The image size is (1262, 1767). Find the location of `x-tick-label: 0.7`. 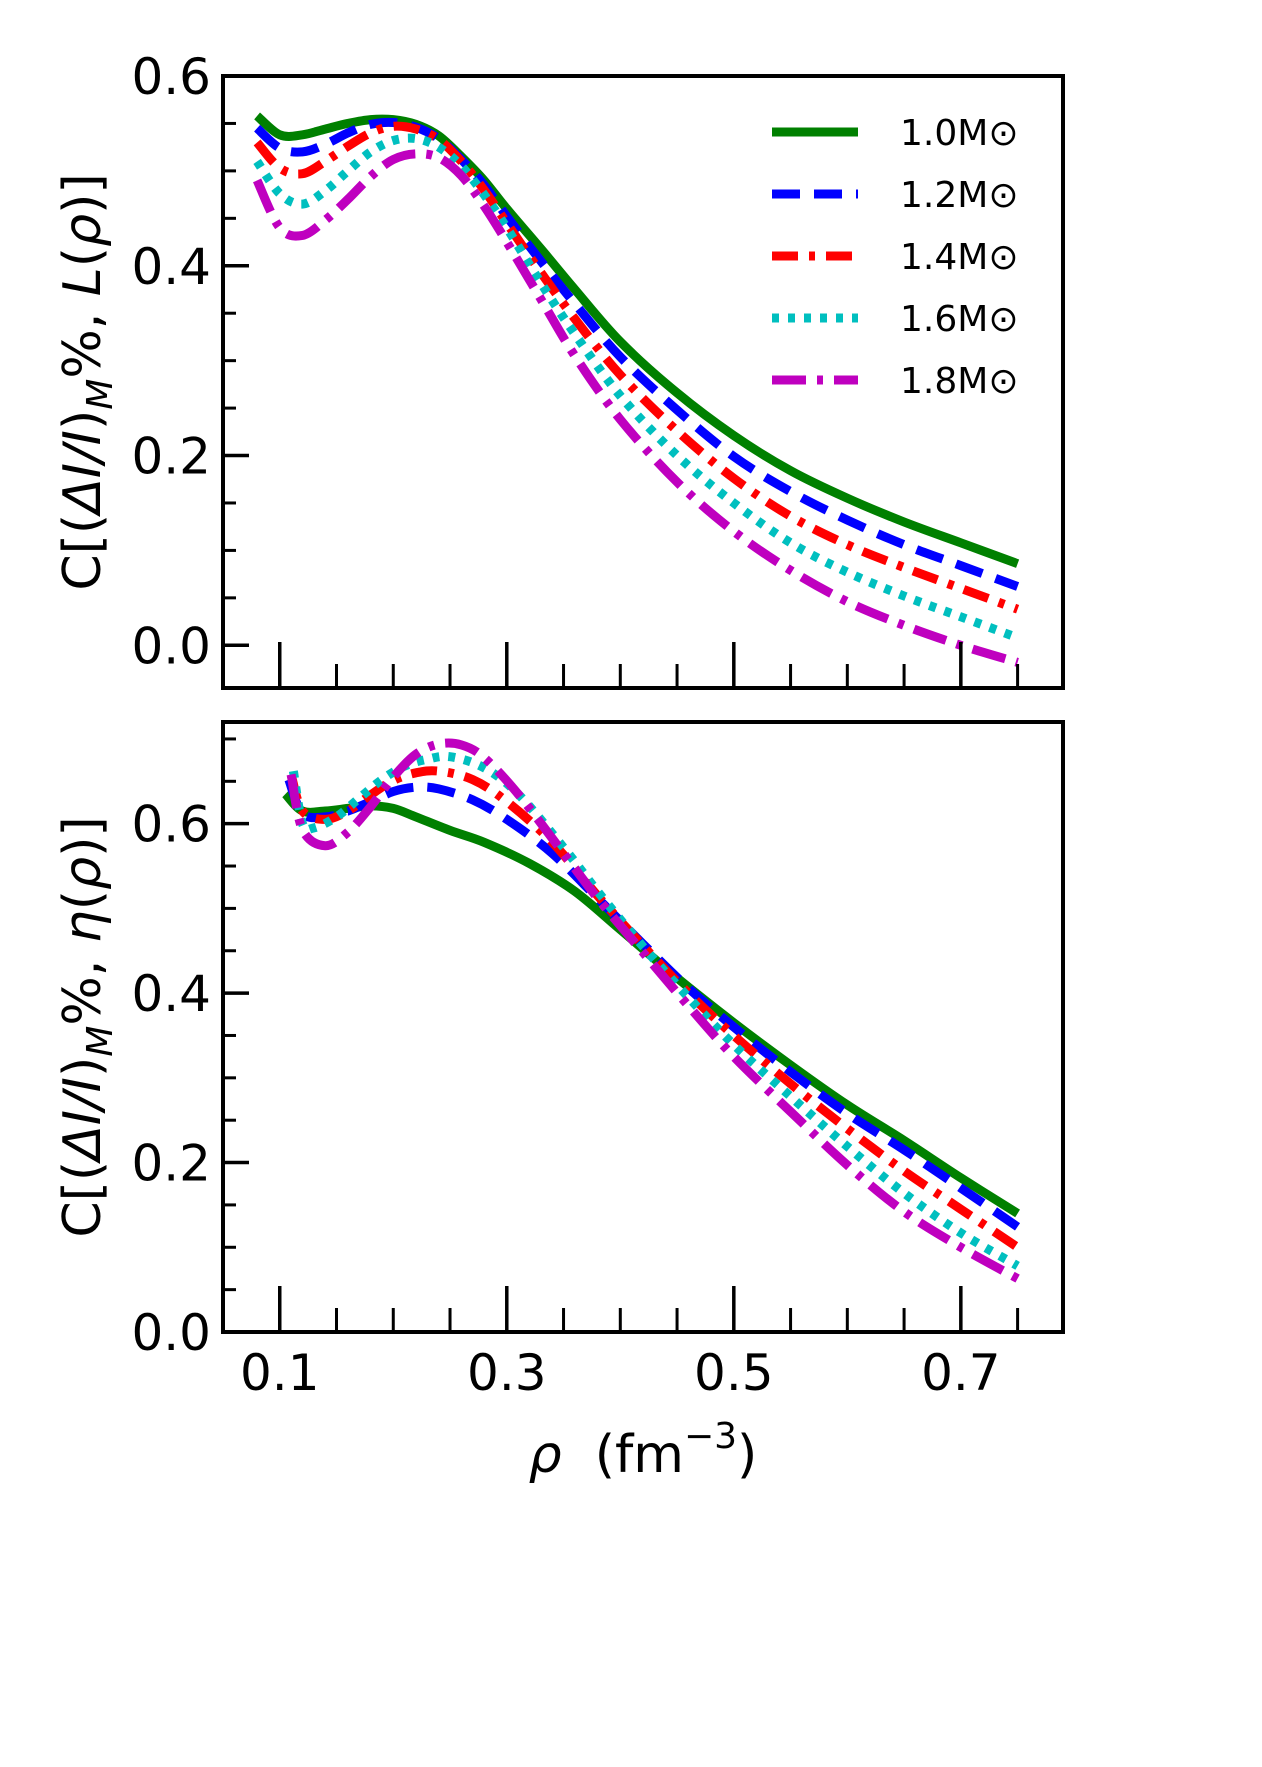

x-tick-label: 0.7 is located at coordinates (961, 1373).